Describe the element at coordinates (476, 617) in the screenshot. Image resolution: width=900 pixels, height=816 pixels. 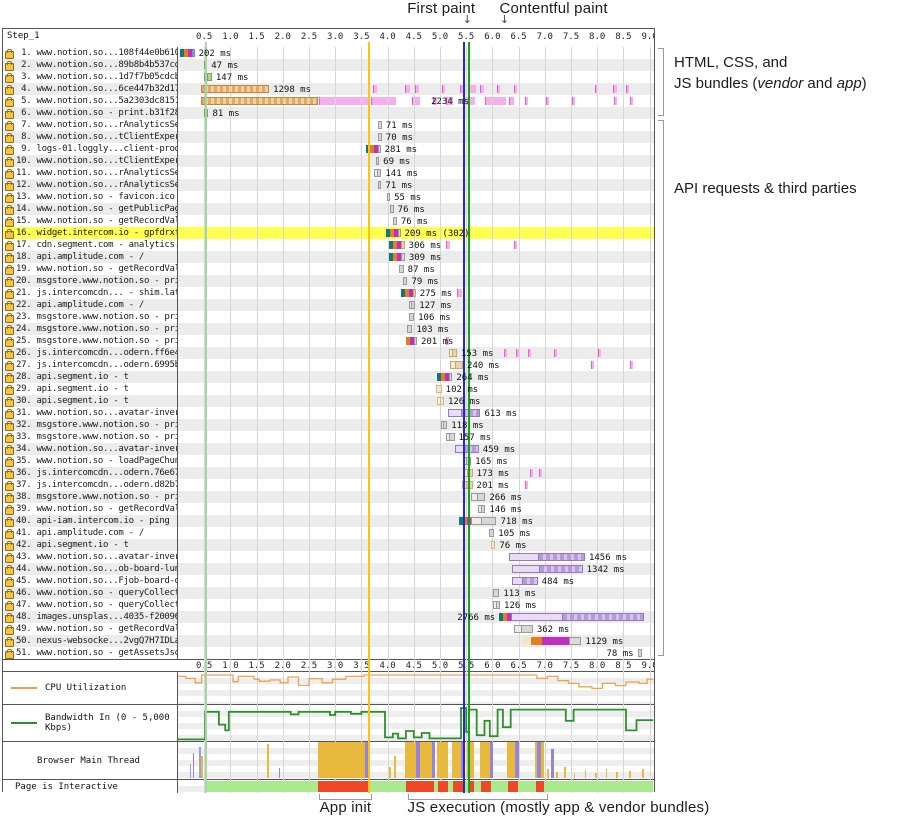
I see `request-time: 2766 ms` at that location.